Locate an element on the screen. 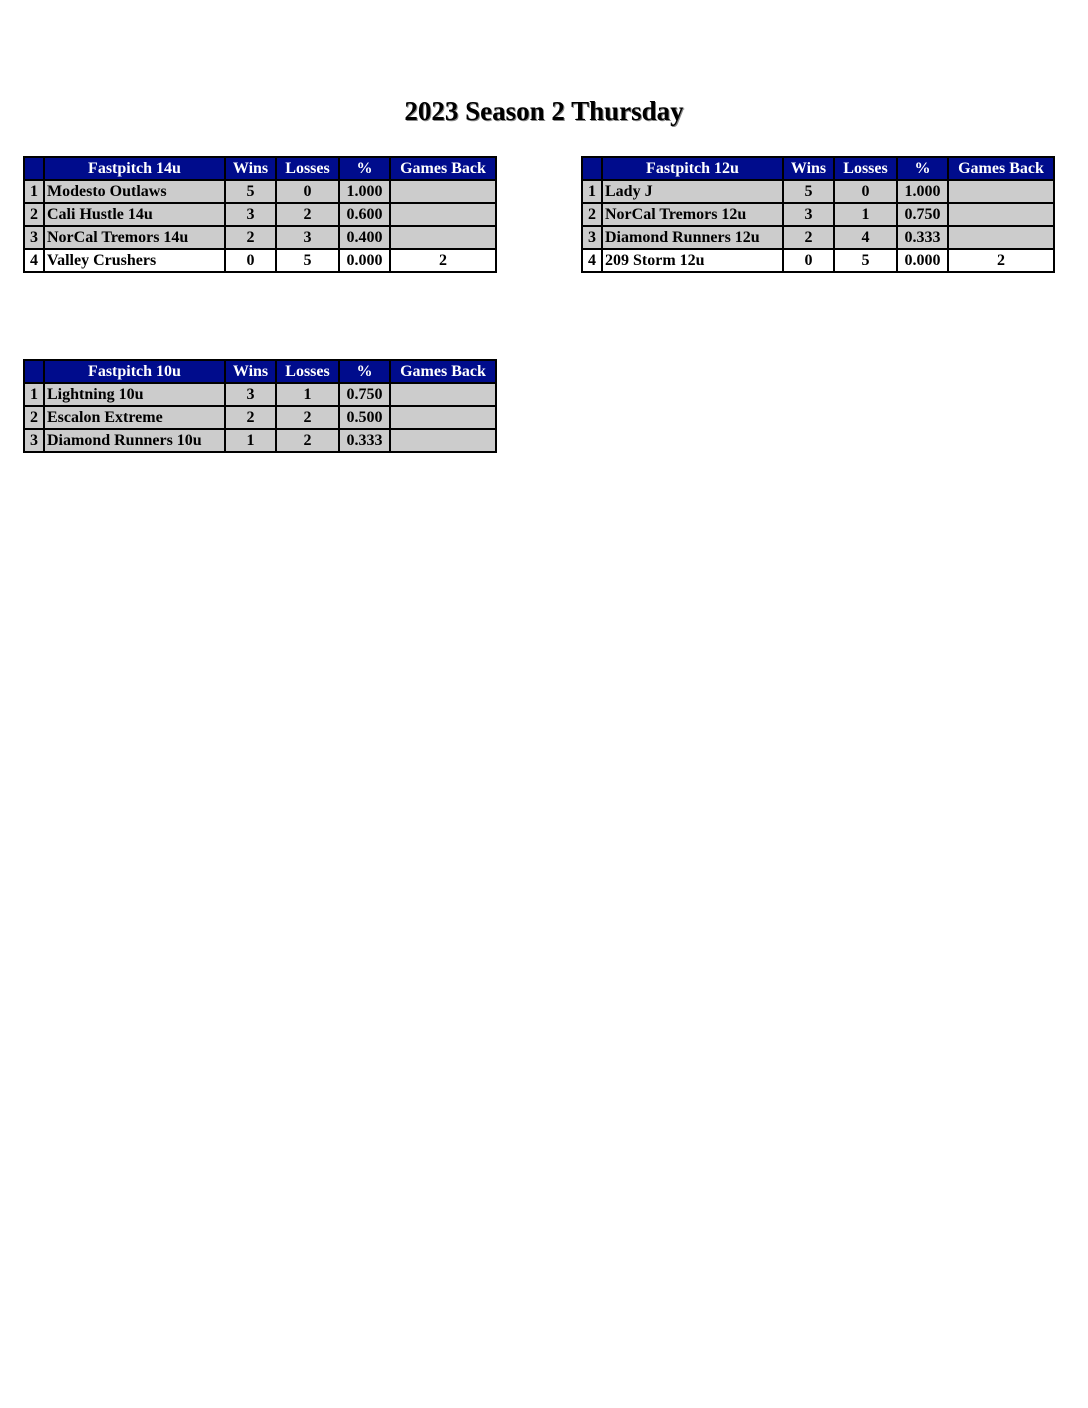  table-row: 4 Valley Crushers 0 5 0.000 2 is located at coordinates (260, 260).